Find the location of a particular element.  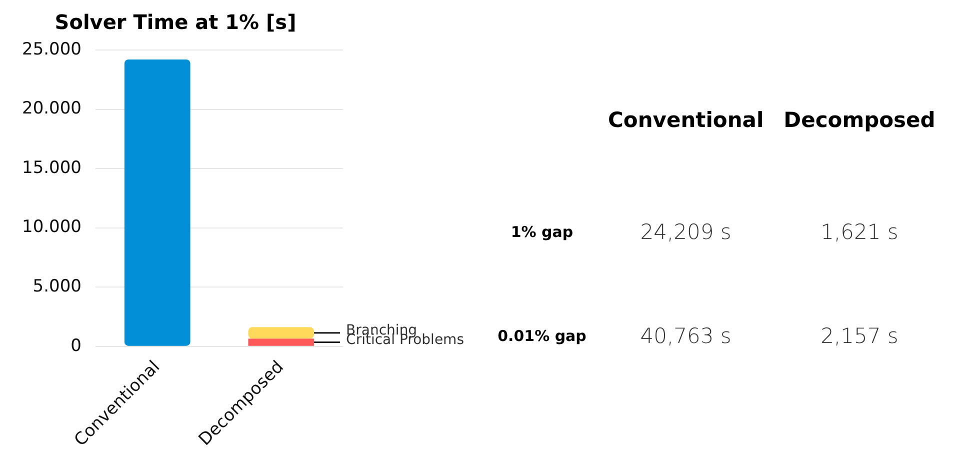

category-label: Conventional is located at coordinates (686, 121).